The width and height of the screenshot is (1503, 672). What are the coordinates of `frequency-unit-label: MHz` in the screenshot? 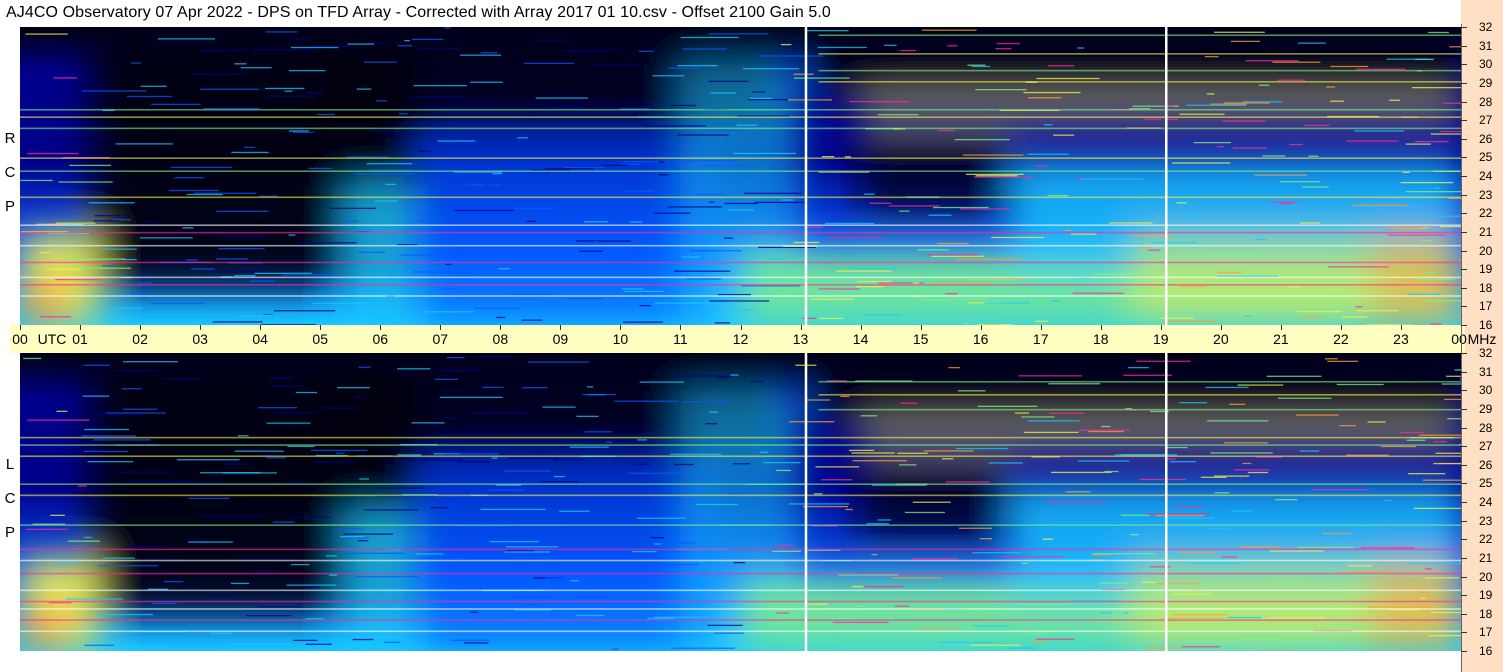 It's located at (1482, 339).